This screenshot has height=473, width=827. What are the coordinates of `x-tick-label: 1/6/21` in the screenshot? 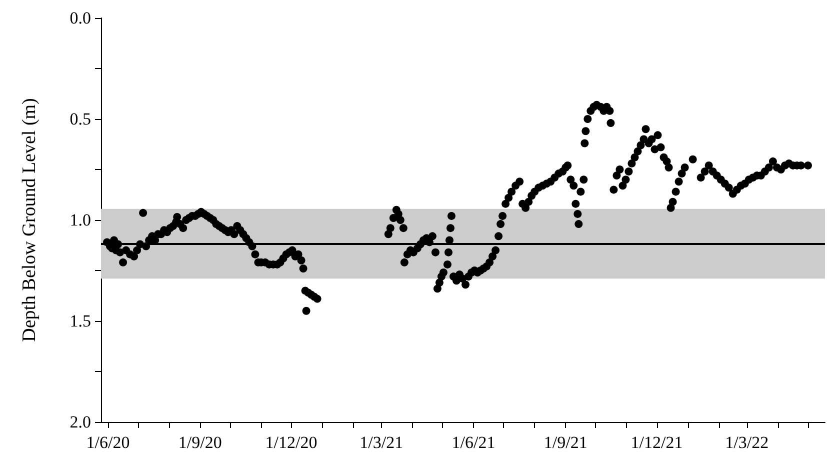 It's located at (474, 442).